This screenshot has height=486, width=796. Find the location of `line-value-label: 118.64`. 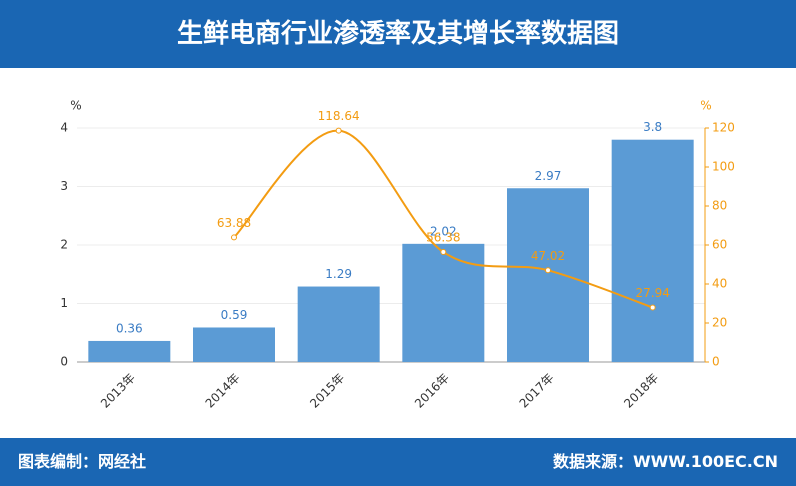

line-value-label: 118.64 is located at coordinates (339, 116).